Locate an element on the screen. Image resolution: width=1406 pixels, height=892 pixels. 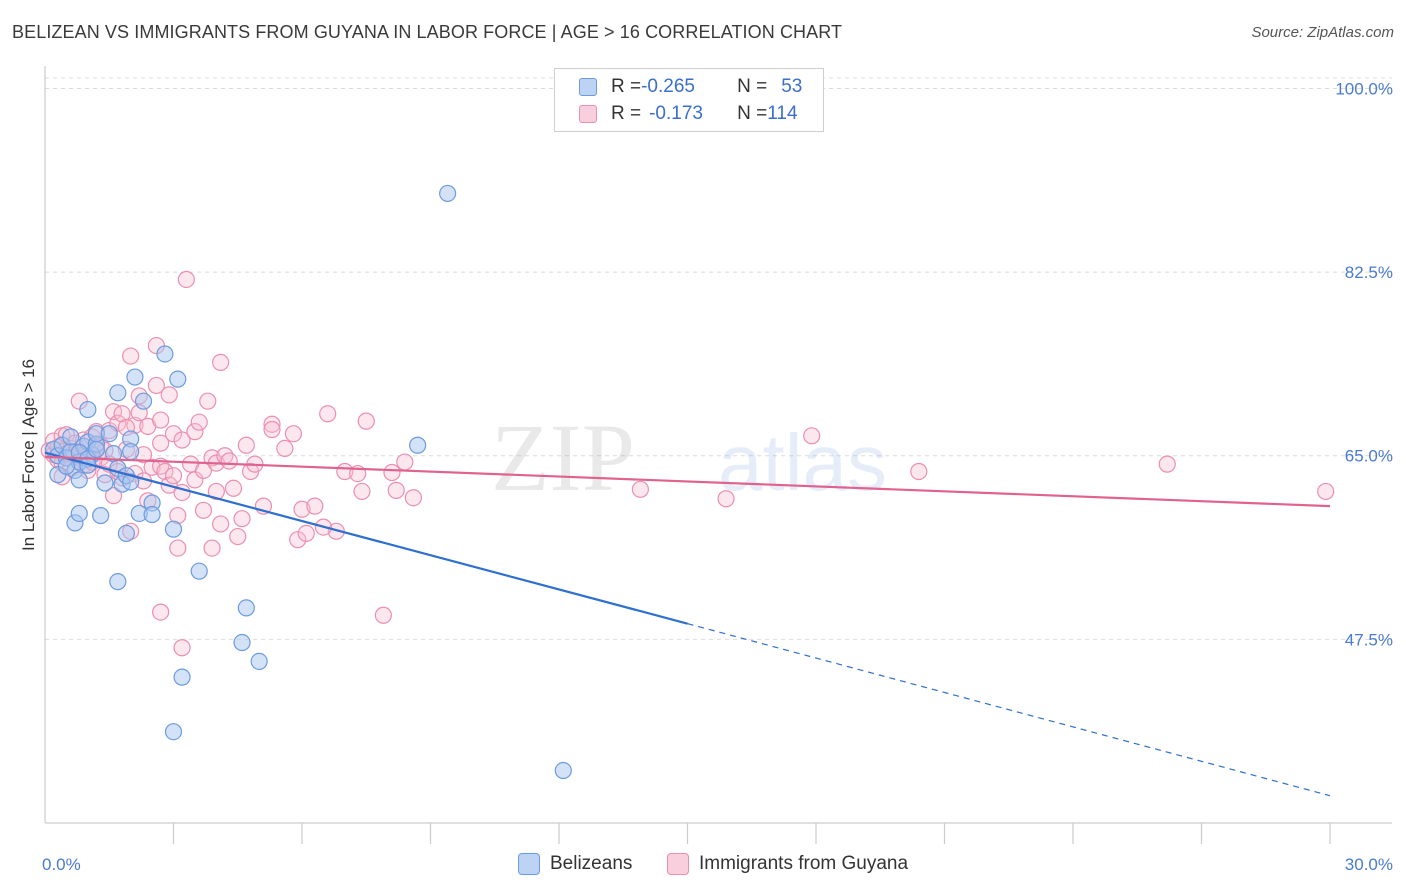
legend-r-value: -0.173 is located at coordinates (676, 113).